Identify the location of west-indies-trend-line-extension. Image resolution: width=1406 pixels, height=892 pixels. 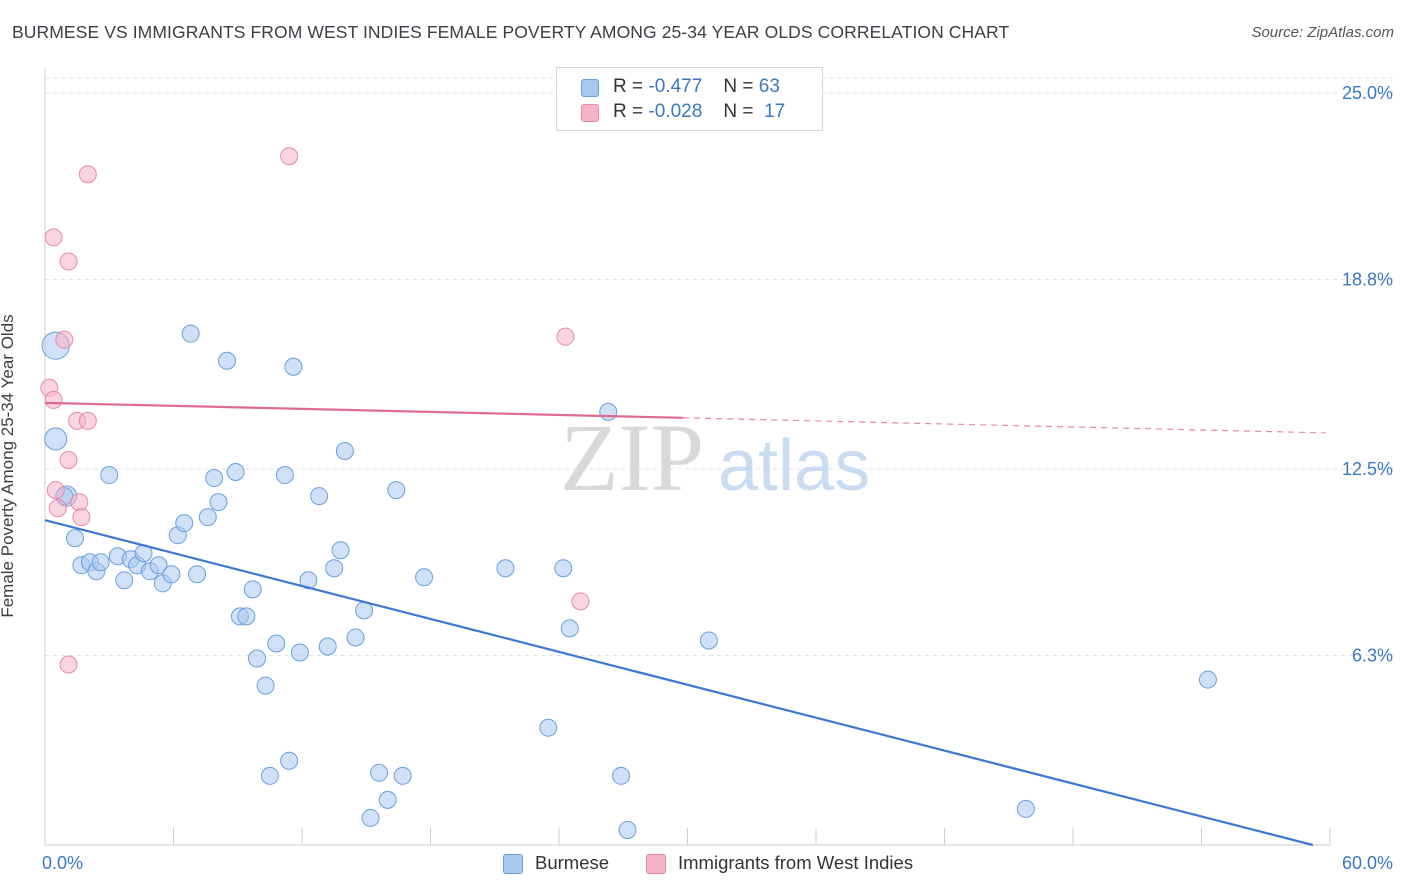
(1004, 425).